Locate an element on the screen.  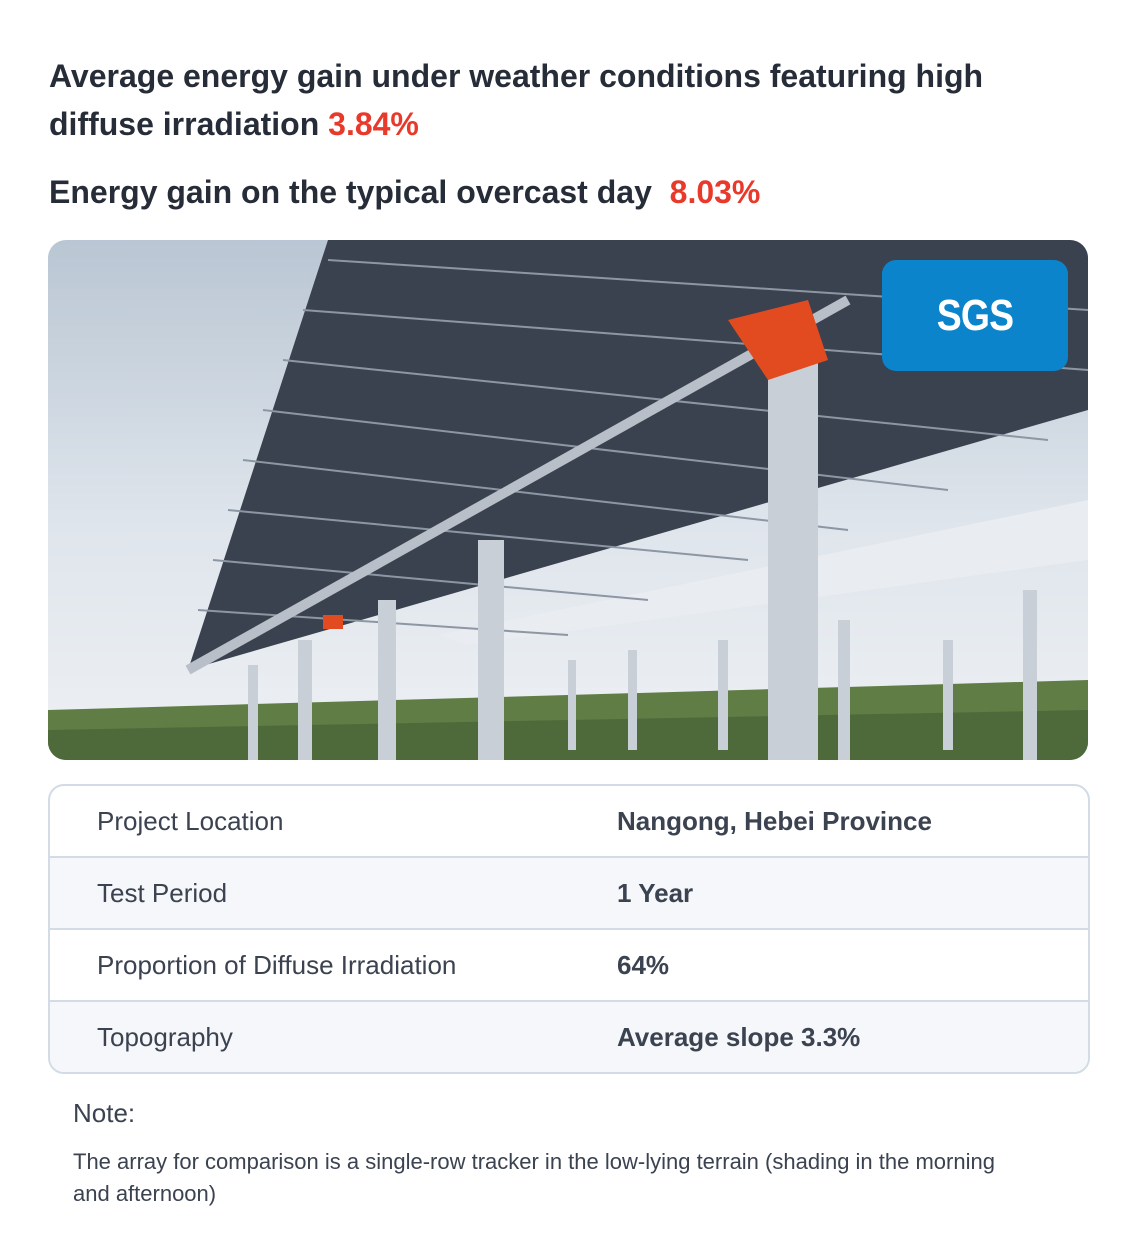
spec-value: Nangong, Hebei Province is located at coordinates (774, 820).